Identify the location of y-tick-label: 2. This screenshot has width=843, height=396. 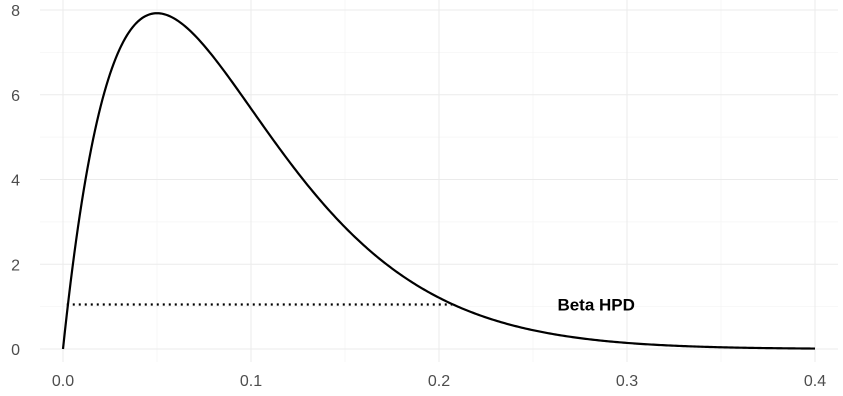
(15, 265).